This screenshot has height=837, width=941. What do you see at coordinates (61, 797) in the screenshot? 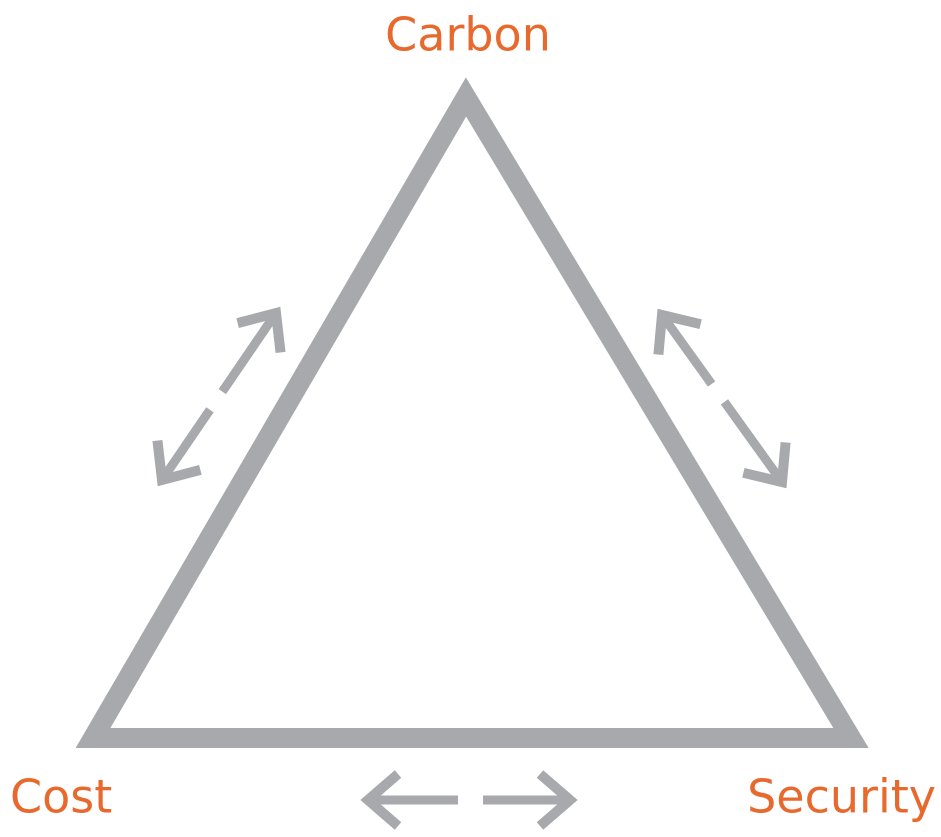
I see `node-label: Cost` at bounding box center [61, 797].